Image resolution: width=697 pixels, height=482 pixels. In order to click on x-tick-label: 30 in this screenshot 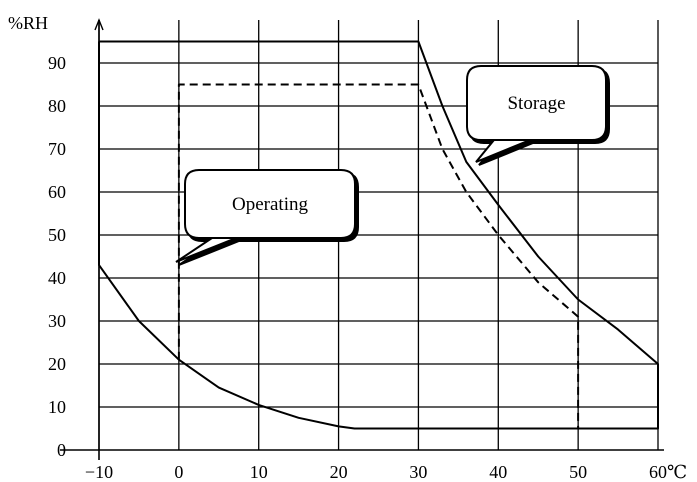, I will do `click(418, 472)`.